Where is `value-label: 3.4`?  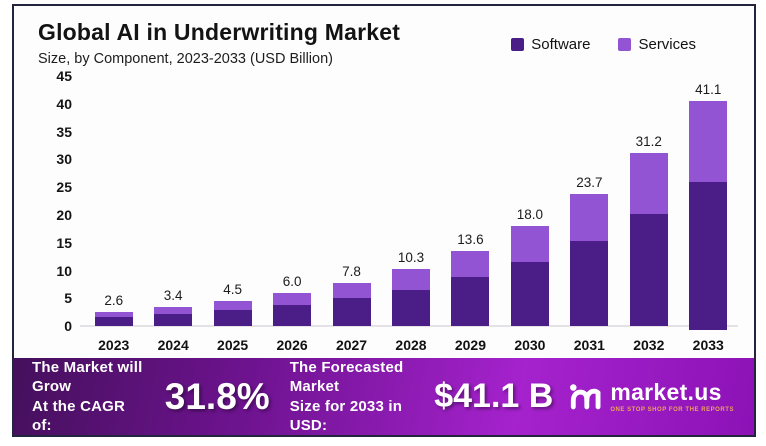
value-label: 3.4 is located at coordinates (173, 296).